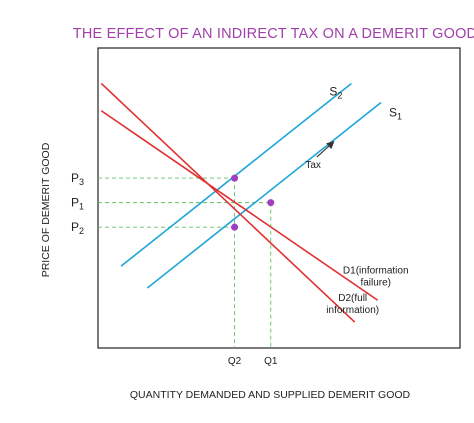  What do you see at coordinates (313, 165) in the screenshot?
I see `tax-label: Tax` at bounding box center [313, 165].